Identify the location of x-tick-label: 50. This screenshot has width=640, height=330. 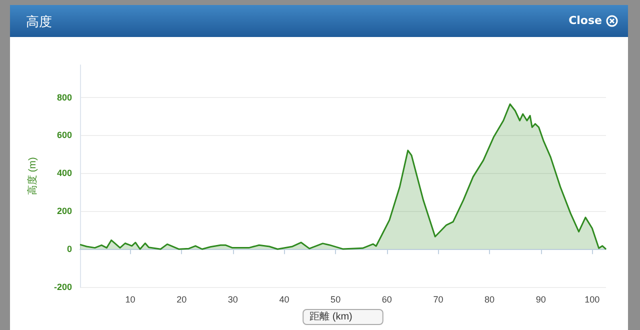
(335, 299).